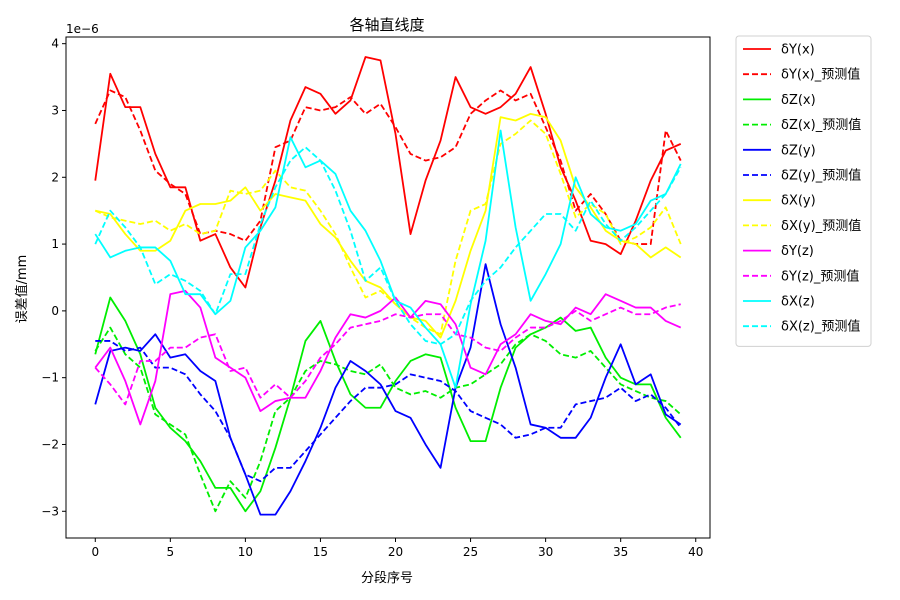 The height and width of the screenshot is (600, 900). Describe the element at coordinates (798, 302) in the screenshot. I see `legend-label-10: δX(z)` at that location.